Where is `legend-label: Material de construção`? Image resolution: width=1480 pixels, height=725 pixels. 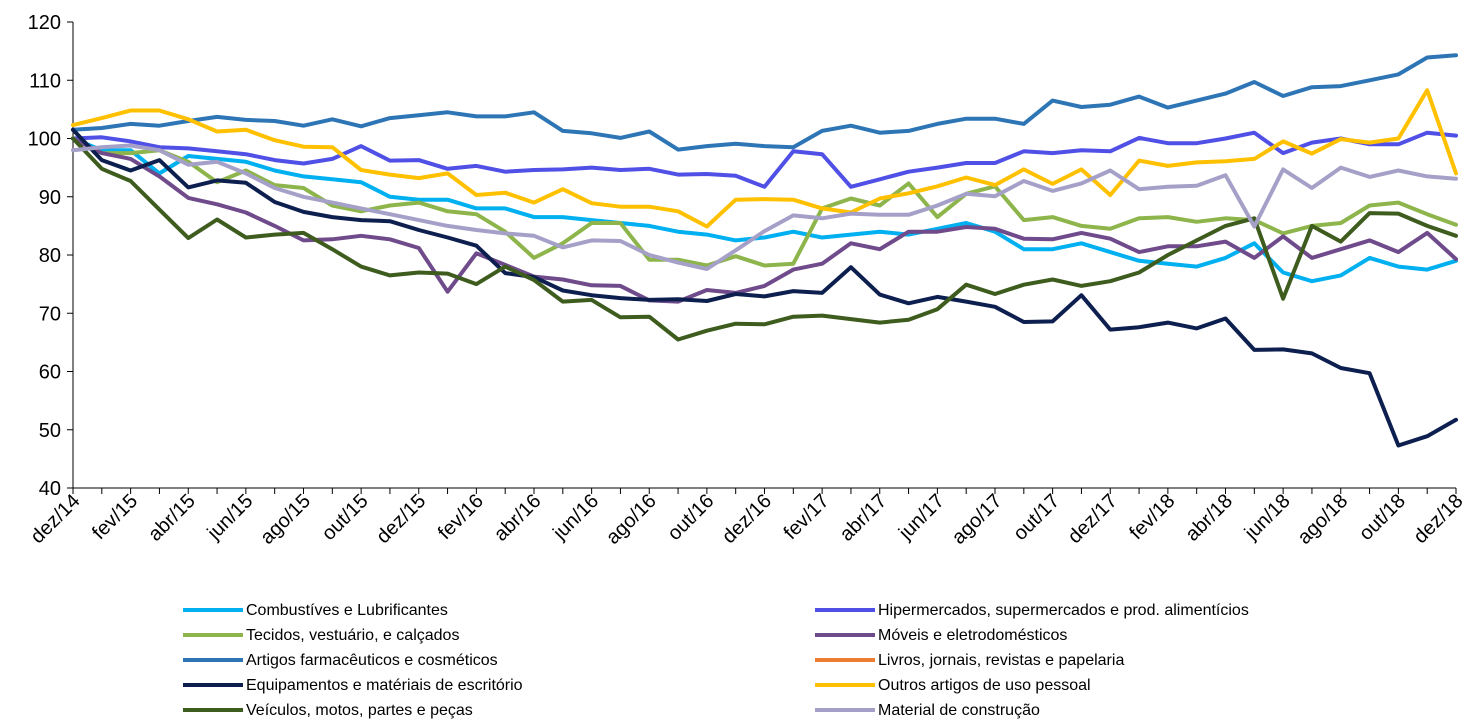
legend-label: Material de construção is located at coordinates (959, 710).